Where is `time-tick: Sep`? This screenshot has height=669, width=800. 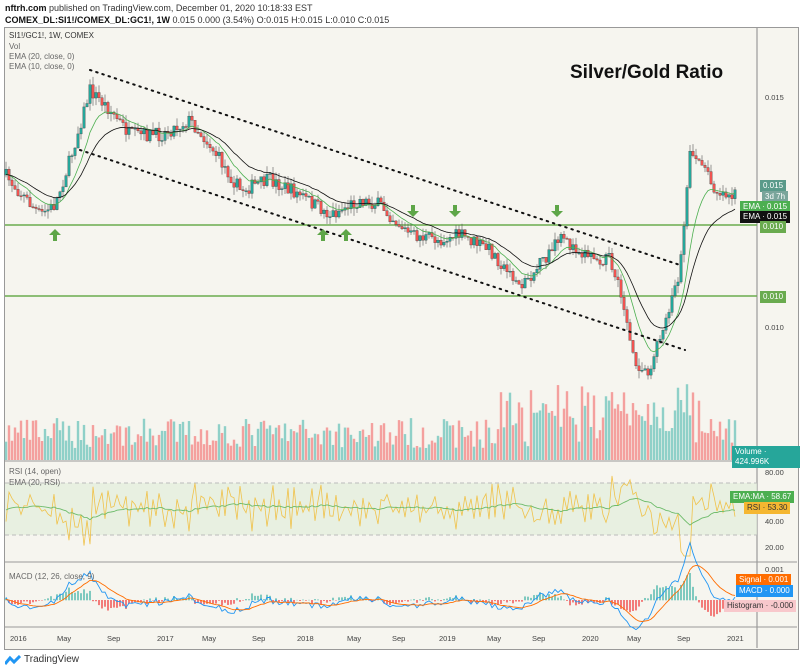 time-tick: Sep is located at coordinates (259, 638).